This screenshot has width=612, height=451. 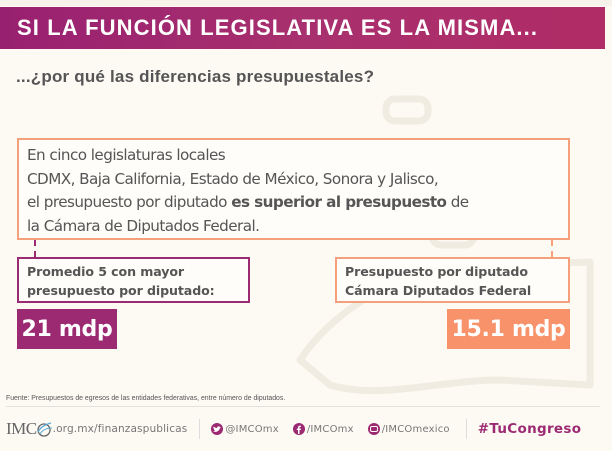 What do you see at coordinates (415, 429) in the screenshot?
I see `youtube-handle: /IMCOmexico` at bounding box center [415, 429].